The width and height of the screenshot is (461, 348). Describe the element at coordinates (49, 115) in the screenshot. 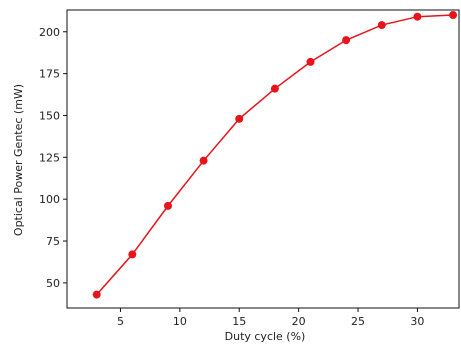

I see `y-tick-label: 150` at that location.